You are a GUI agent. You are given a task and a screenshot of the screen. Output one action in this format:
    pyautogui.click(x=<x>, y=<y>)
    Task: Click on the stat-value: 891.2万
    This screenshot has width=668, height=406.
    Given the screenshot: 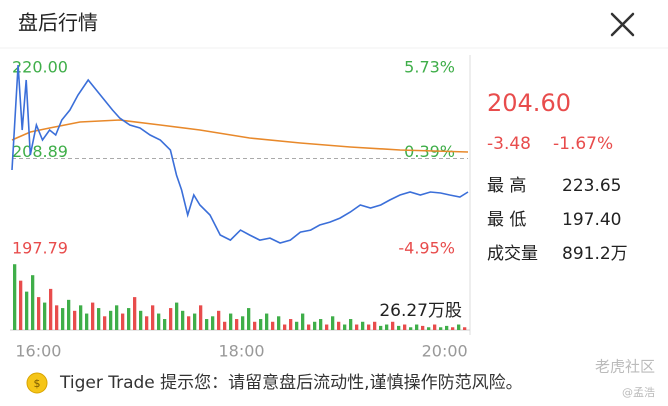 What is the action you would take?
    pyautogui.click(x=595, y=254)
    